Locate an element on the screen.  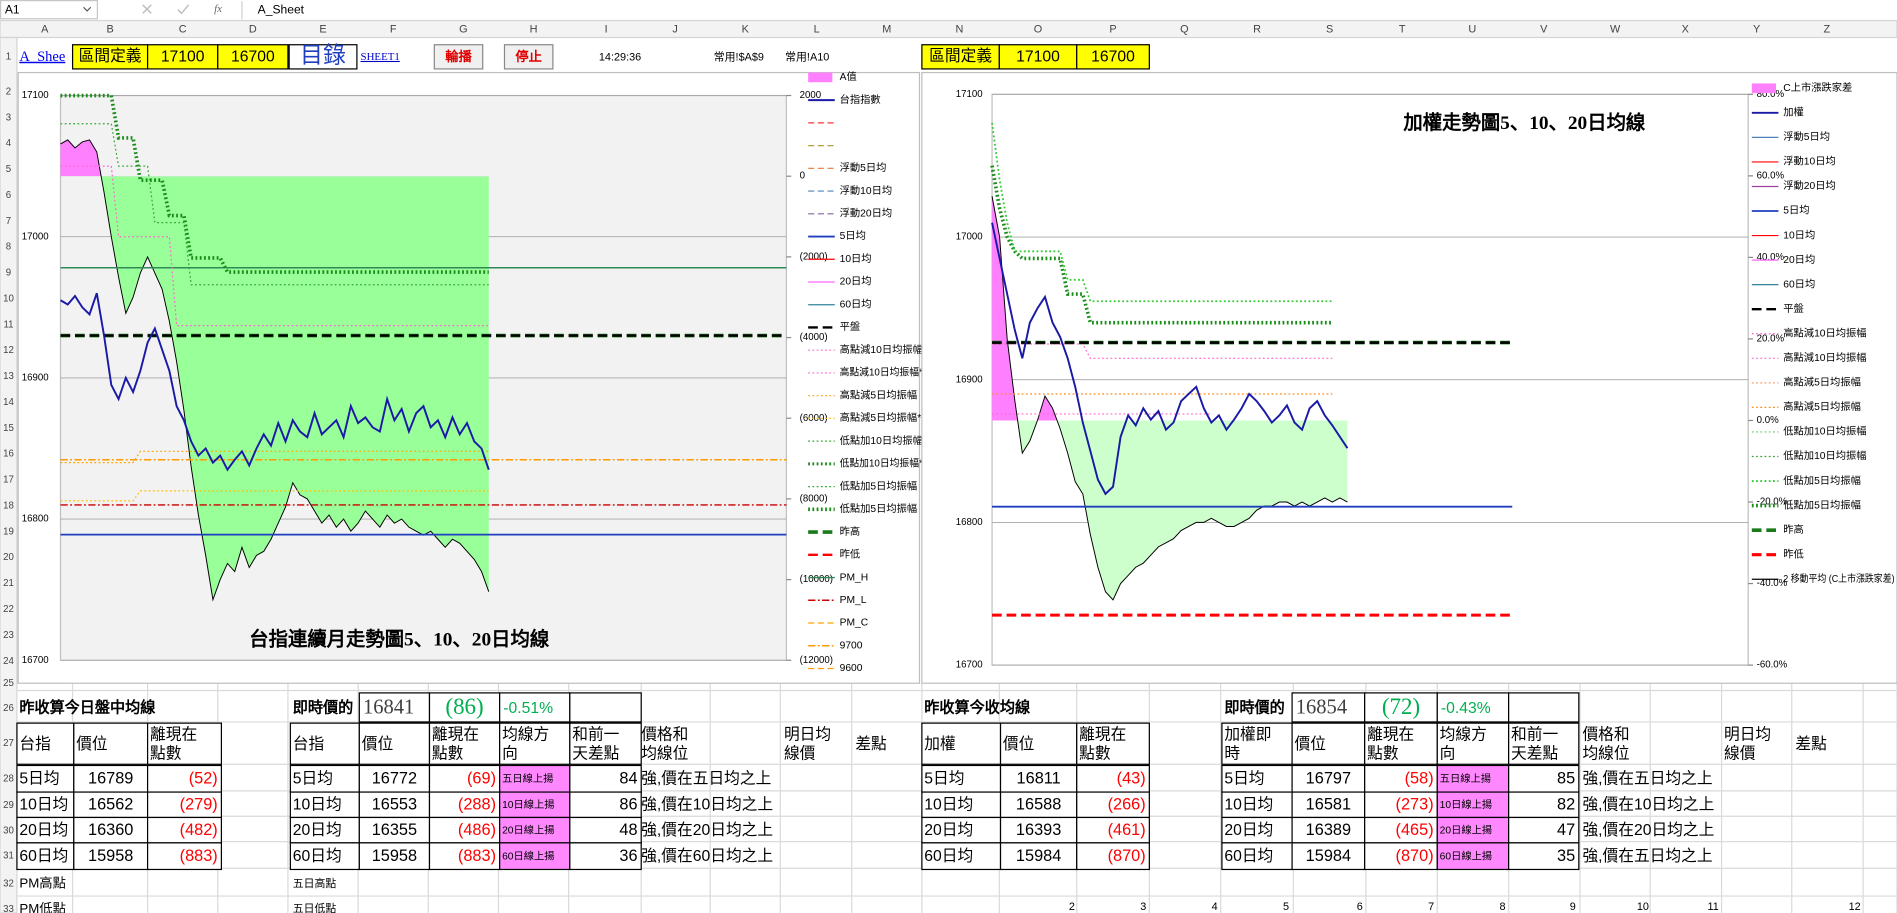
range-label: 區間定義 is located at coordinates (110, 56).